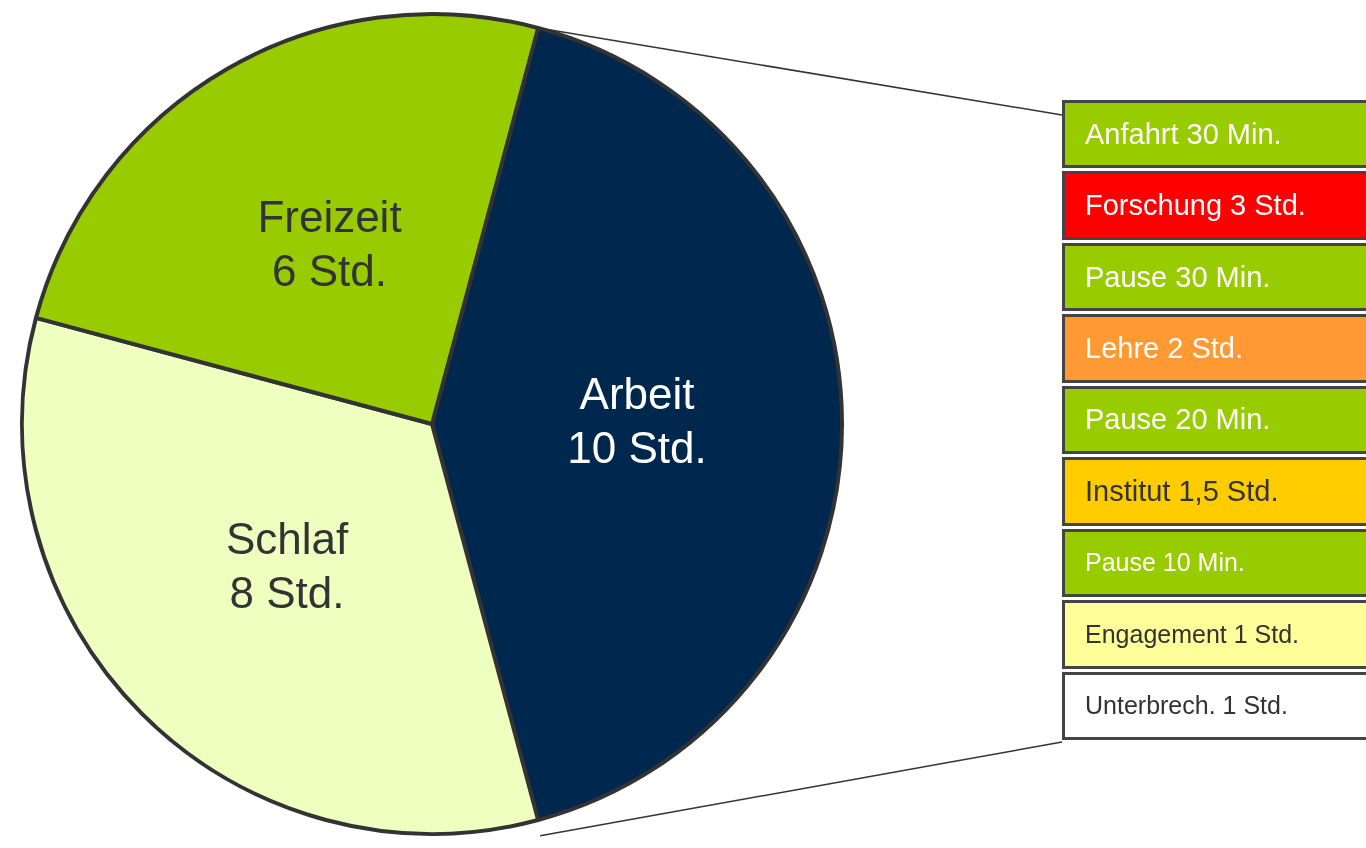  What do you see at coordinates (329, 216) in the screenshot?
I see `slice-label: Freizeit` at bounding box center [329, 216].